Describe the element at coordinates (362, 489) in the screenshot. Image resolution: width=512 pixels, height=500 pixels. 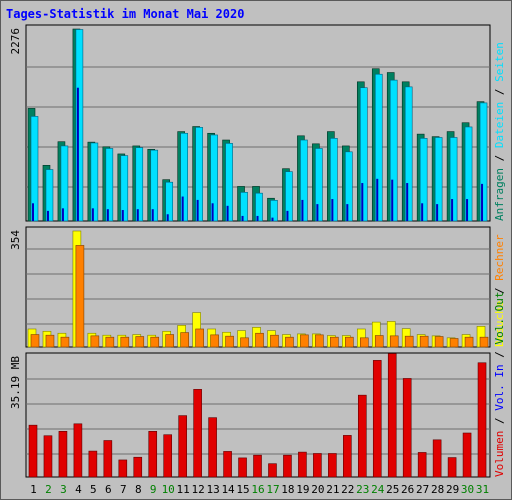
I see `x-tick-label: 23` at that location.